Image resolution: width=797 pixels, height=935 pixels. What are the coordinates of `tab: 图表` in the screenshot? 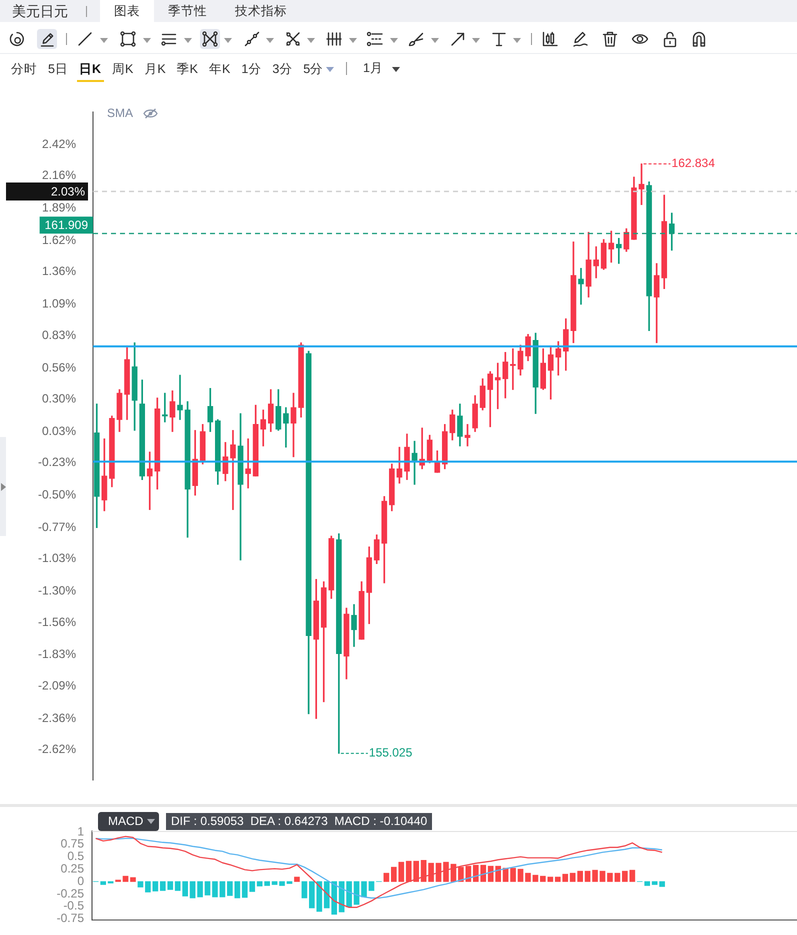 It's located at (127, 11).